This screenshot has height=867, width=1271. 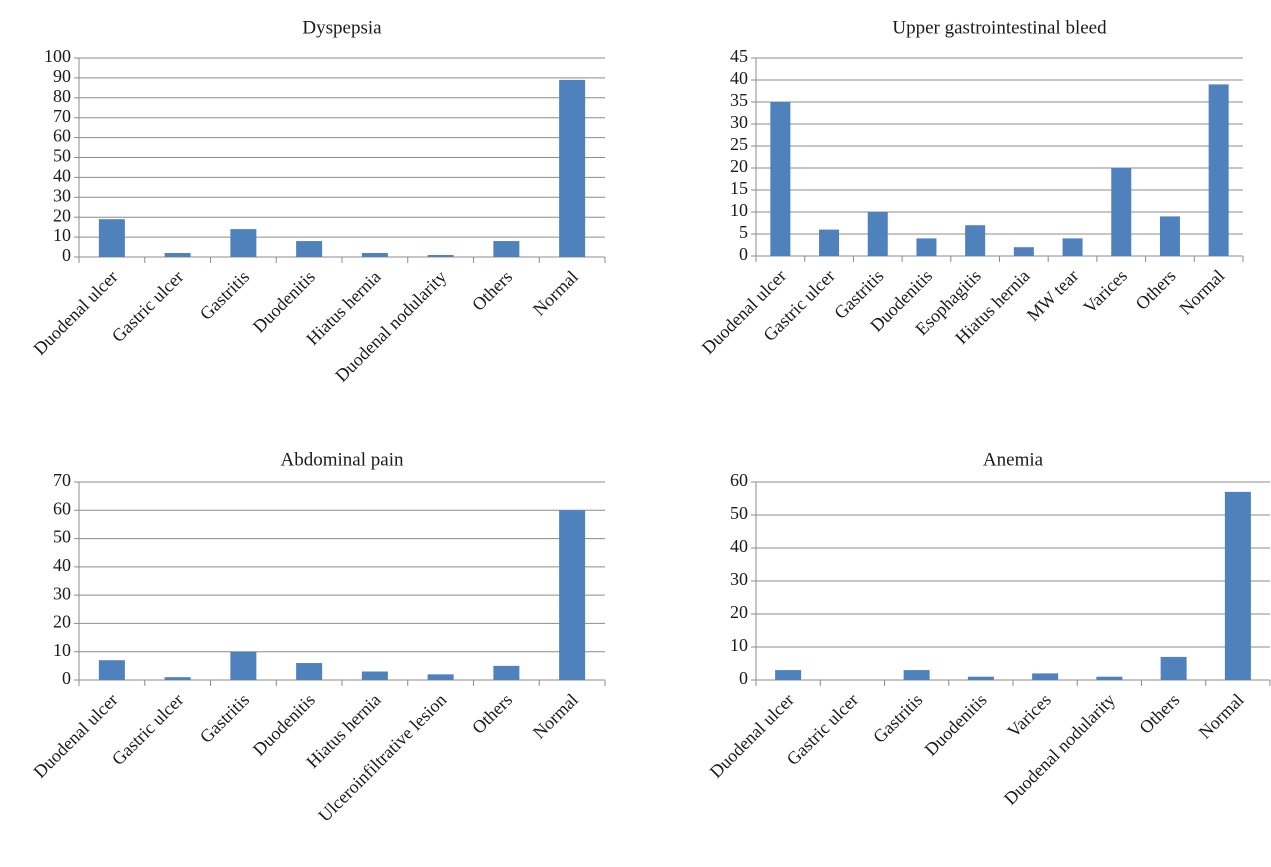 What do you see at coordinates (739, 100) in the screenshot?
I see `y-tick-label: 35` at bounding box center [739, 100].